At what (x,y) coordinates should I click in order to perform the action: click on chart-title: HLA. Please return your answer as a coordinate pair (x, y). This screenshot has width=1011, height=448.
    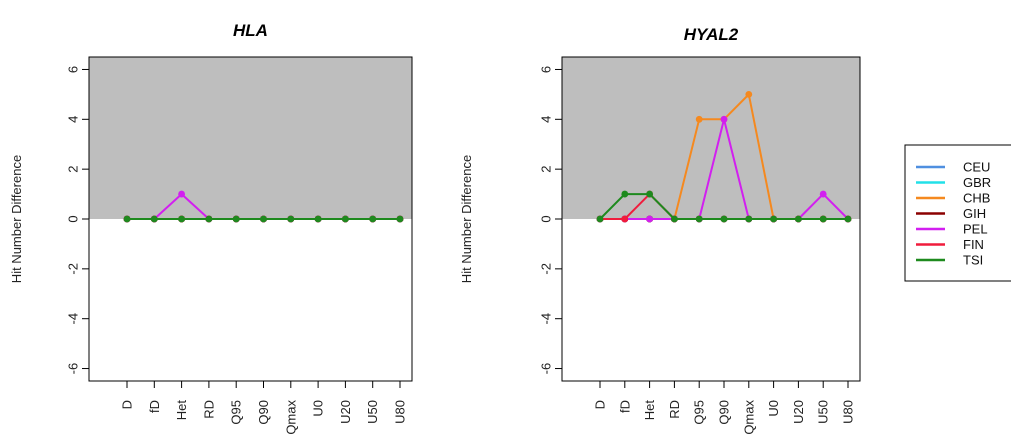
    Looking at the image, I should click on (250, 30).